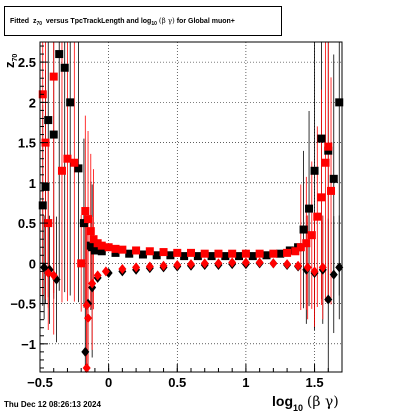 The height and width of the screenshot is (414, 400). I want to click on x-axis-label: log10 (β γ), so click(305, 403).